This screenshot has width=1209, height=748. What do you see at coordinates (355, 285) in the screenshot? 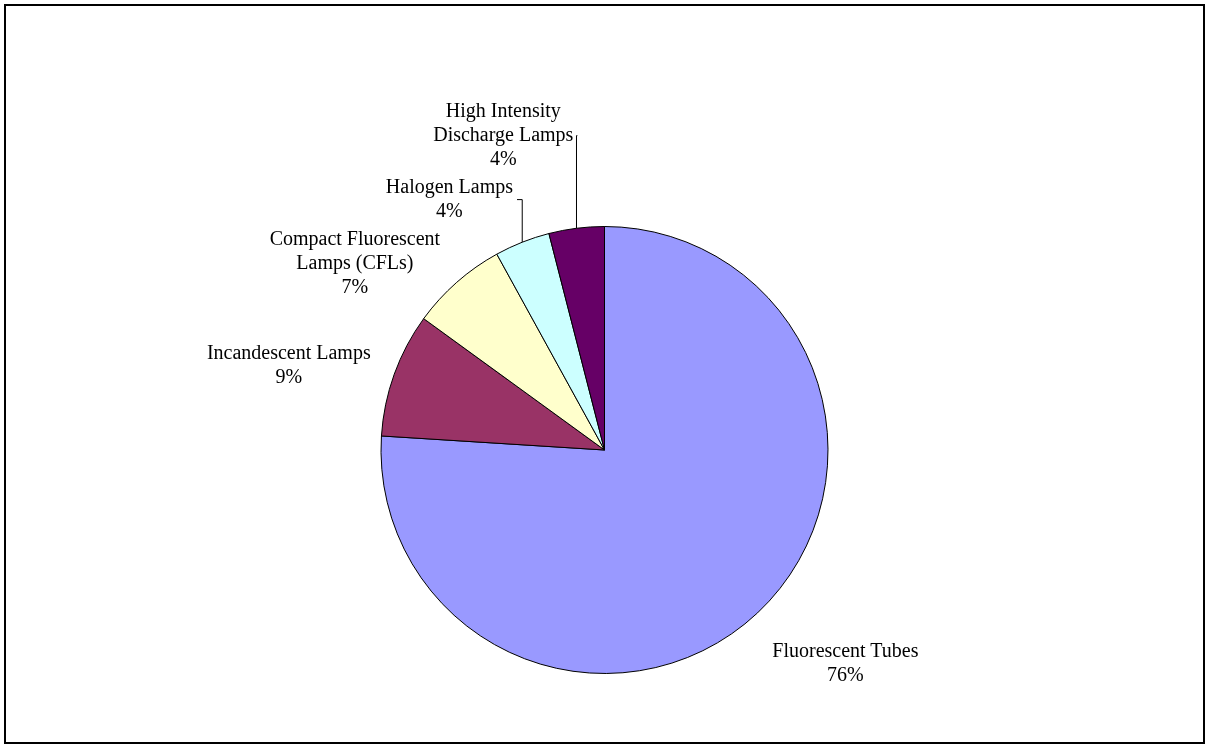
I see `data-label: 7%` at bounding box center [355, 285].